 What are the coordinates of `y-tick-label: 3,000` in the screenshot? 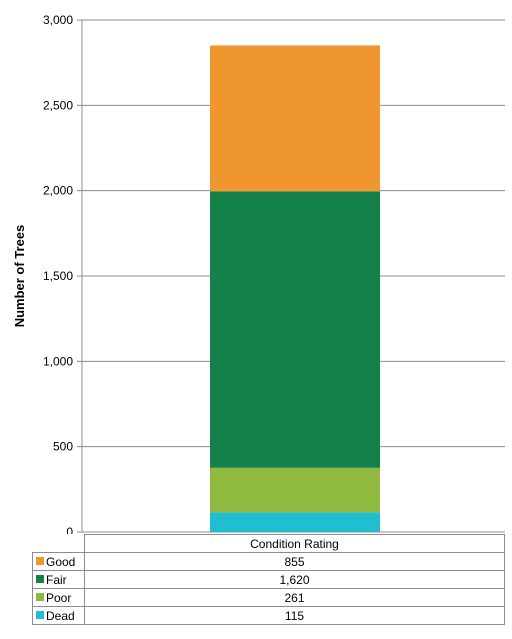 It's located at (58, 20).